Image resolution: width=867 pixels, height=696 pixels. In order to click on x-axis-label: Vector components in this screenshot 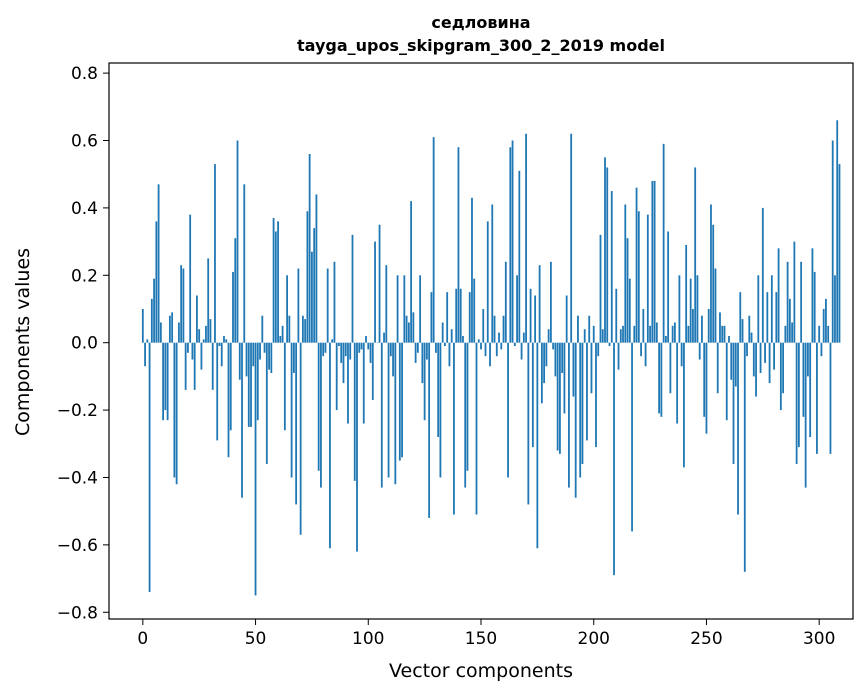, I will do `click(481, 671)`.